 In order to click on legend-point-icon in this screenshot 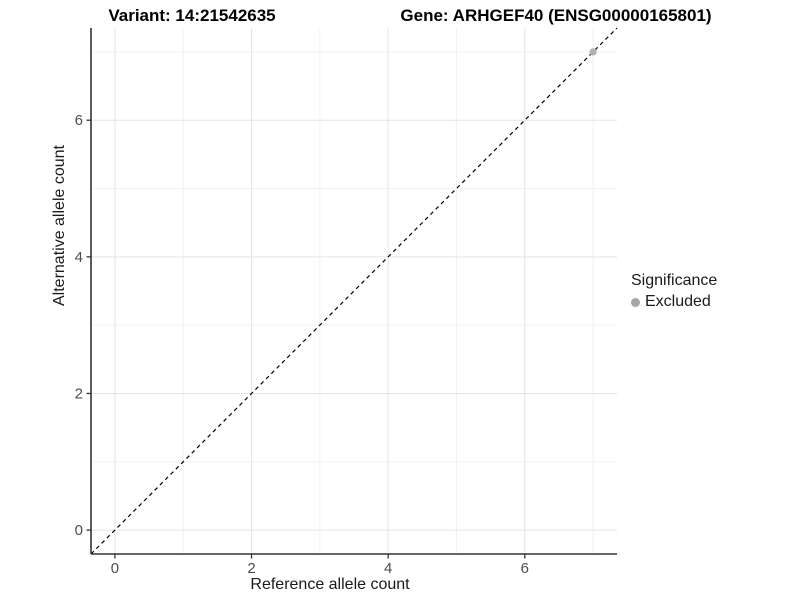, I will do `click(635, 302)`.